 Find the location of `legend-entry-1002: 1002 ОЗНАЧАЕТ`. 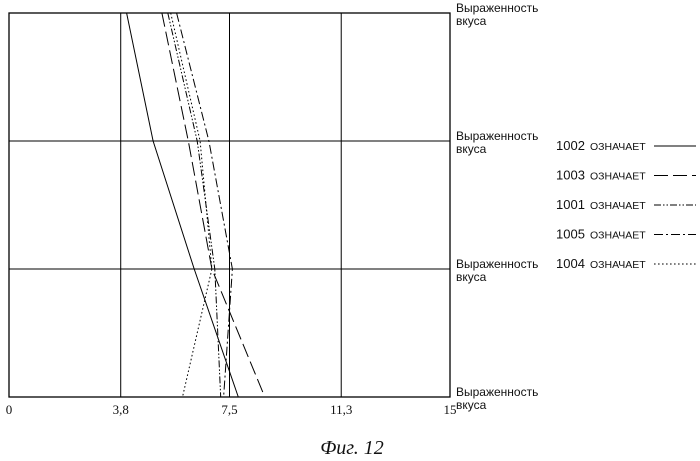

legend-entry-1002: 1002 ОЗНАЧАЕТ is located at coordinates (626, 145).